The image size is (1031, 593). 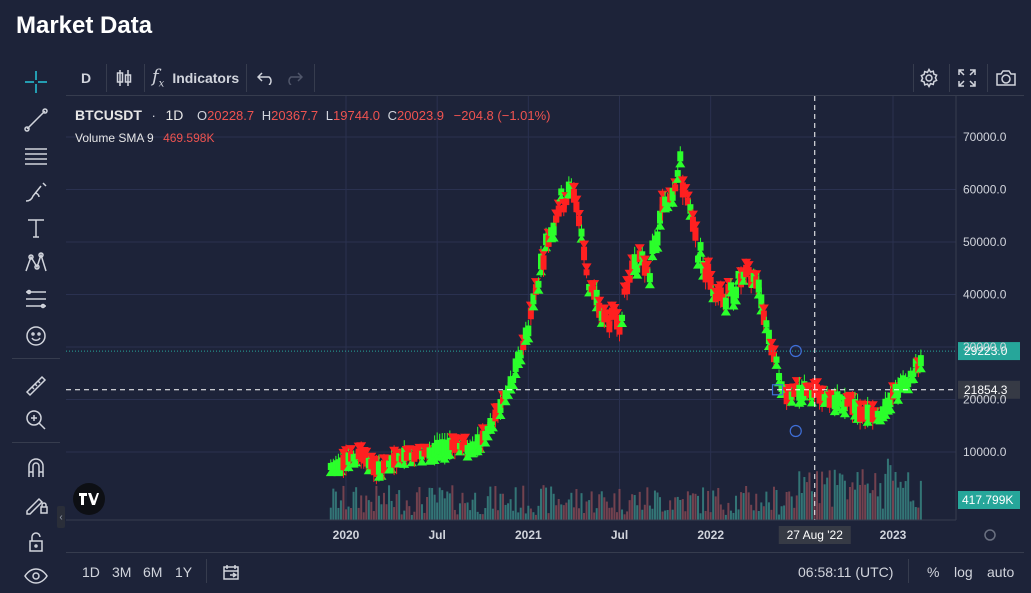 What do you see at coordinates (144, 78) in the screenshot?
I see `top-bar-divider` at bounding box center [144, 78].